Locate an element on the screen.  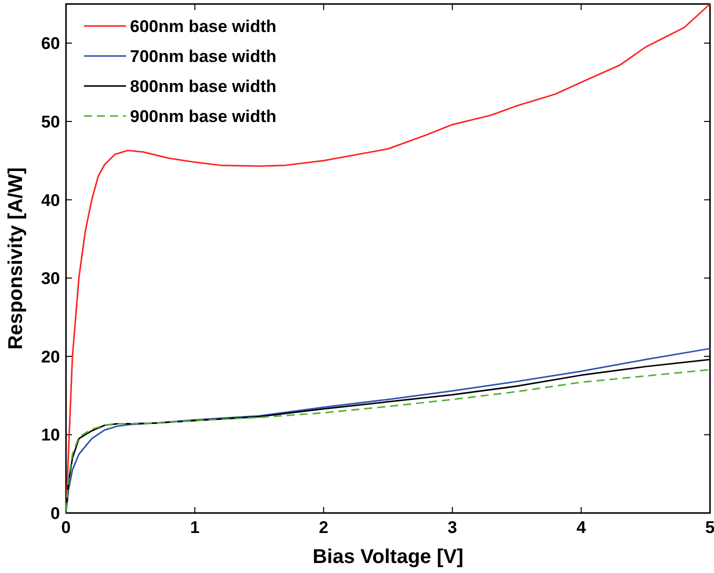
y-tick-label: 30 is located at coordinates (50, 278).